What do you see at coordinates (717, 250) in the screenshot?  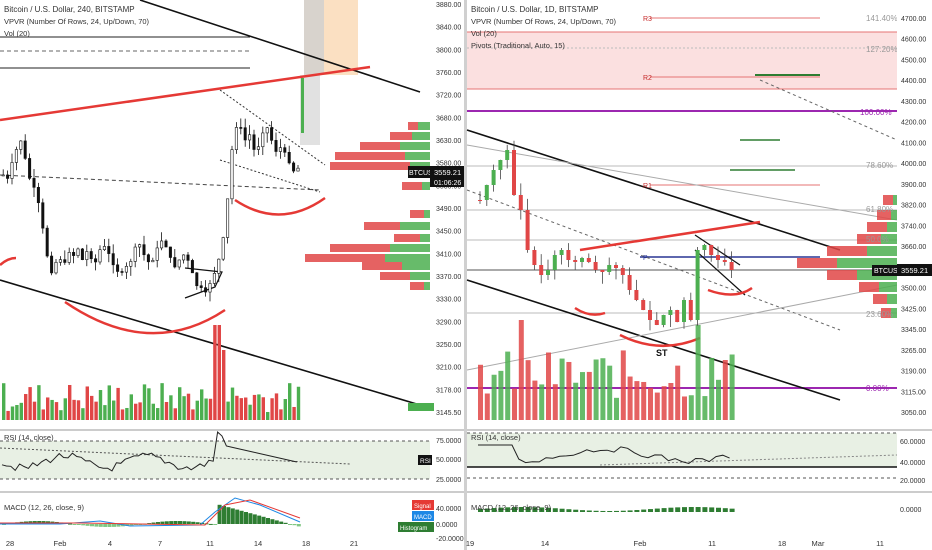 I see `wedge-upper` at bounding box center [717, 250].